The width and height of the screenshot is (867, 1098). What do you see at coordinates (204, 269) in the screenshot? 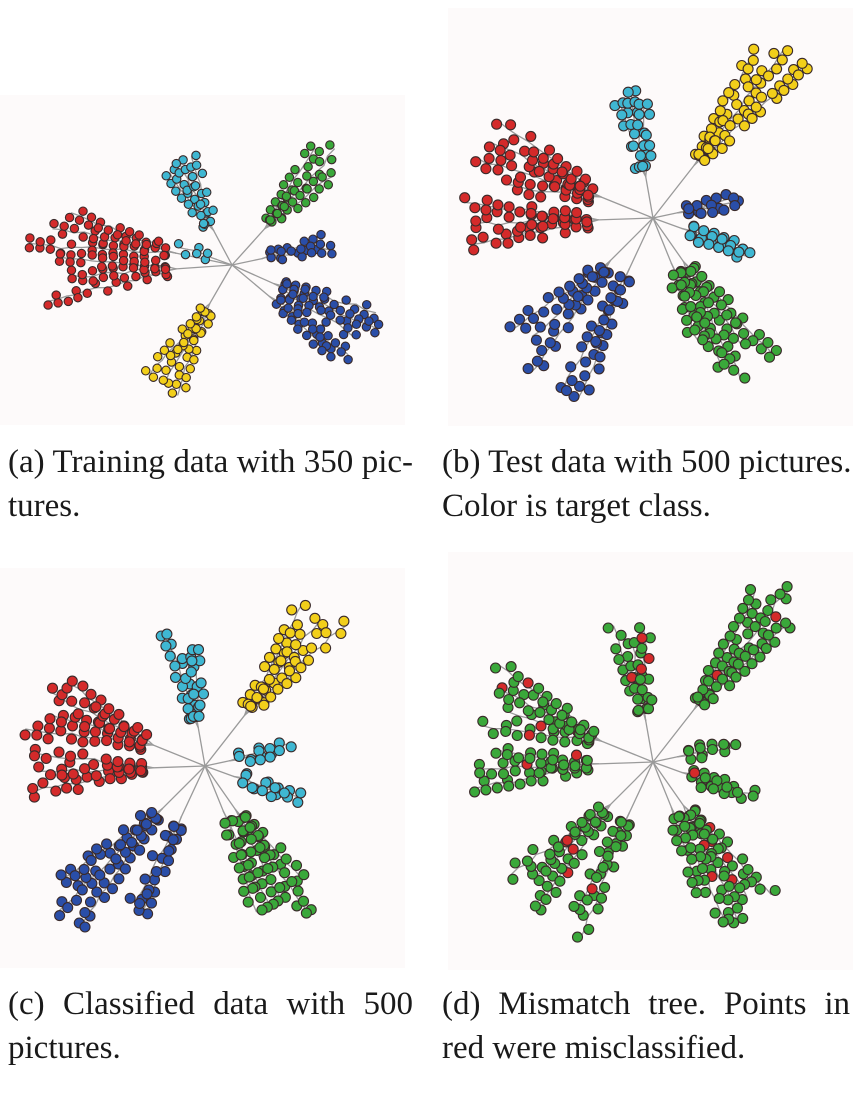
I see `tree-nodes` at bounding box center [204, 269].